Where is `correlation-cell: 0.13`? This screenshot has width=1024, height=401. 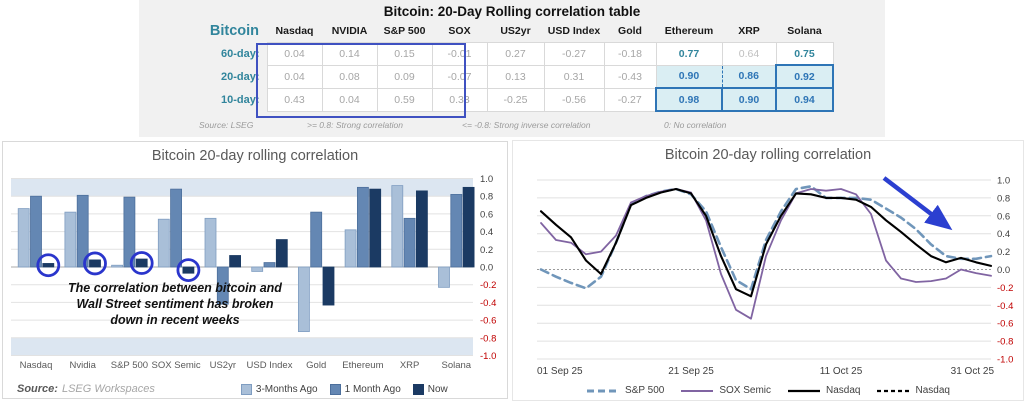
correlation-cell: 0.13 is located at coordinates (515, 76).